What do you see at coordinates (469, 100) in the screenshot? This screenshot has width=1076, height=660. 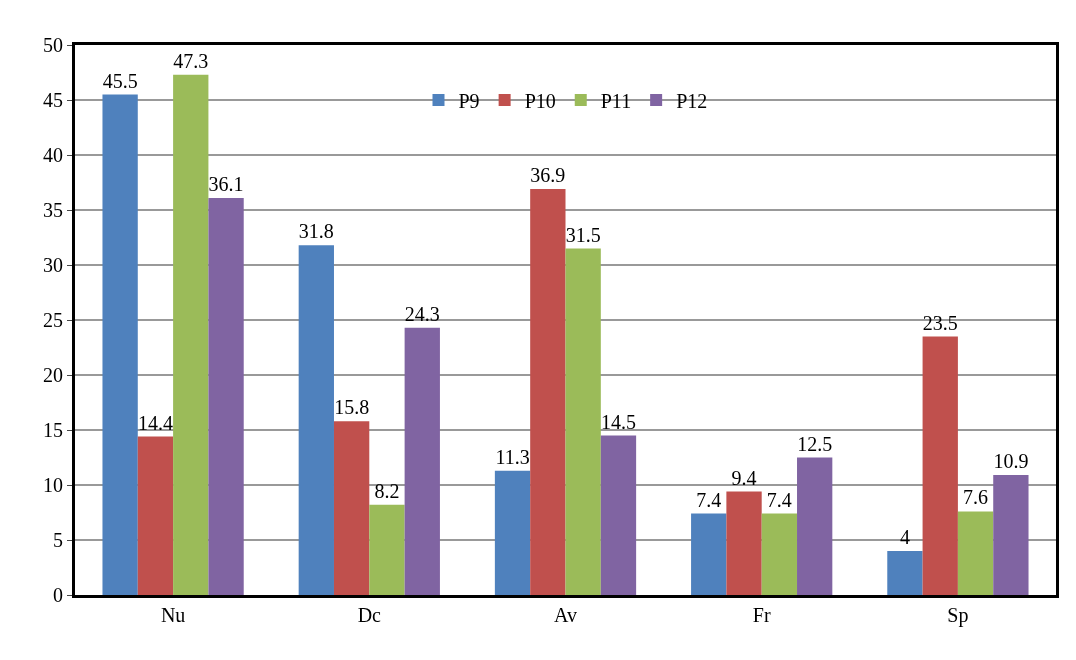 I see `legend-label: P9` at bounding box center [469, 100].